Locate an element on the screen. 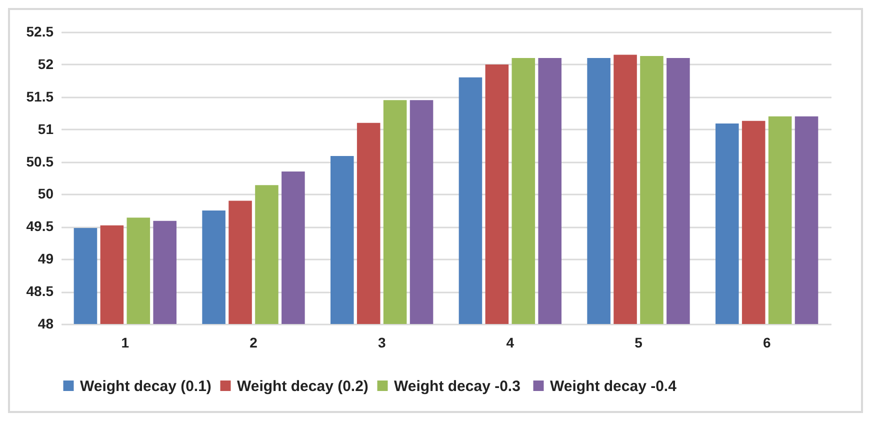 The height and width of the screenshot is (424, 875). y-tick-label: 48 is located at coordinates (46, 324).